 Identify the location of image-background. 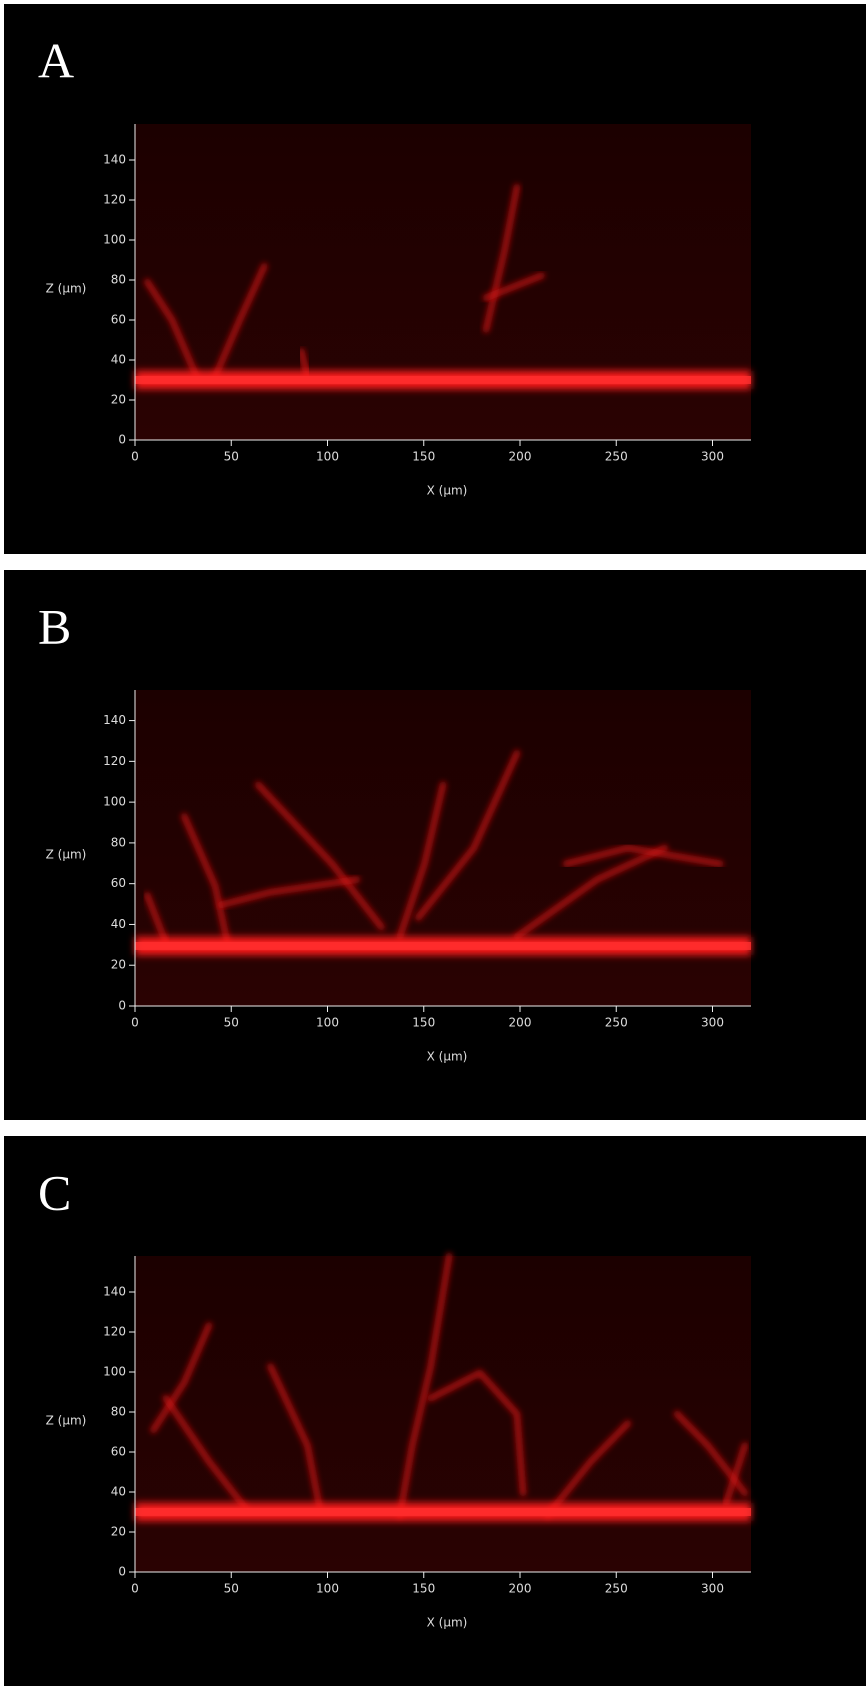
(443, 282).